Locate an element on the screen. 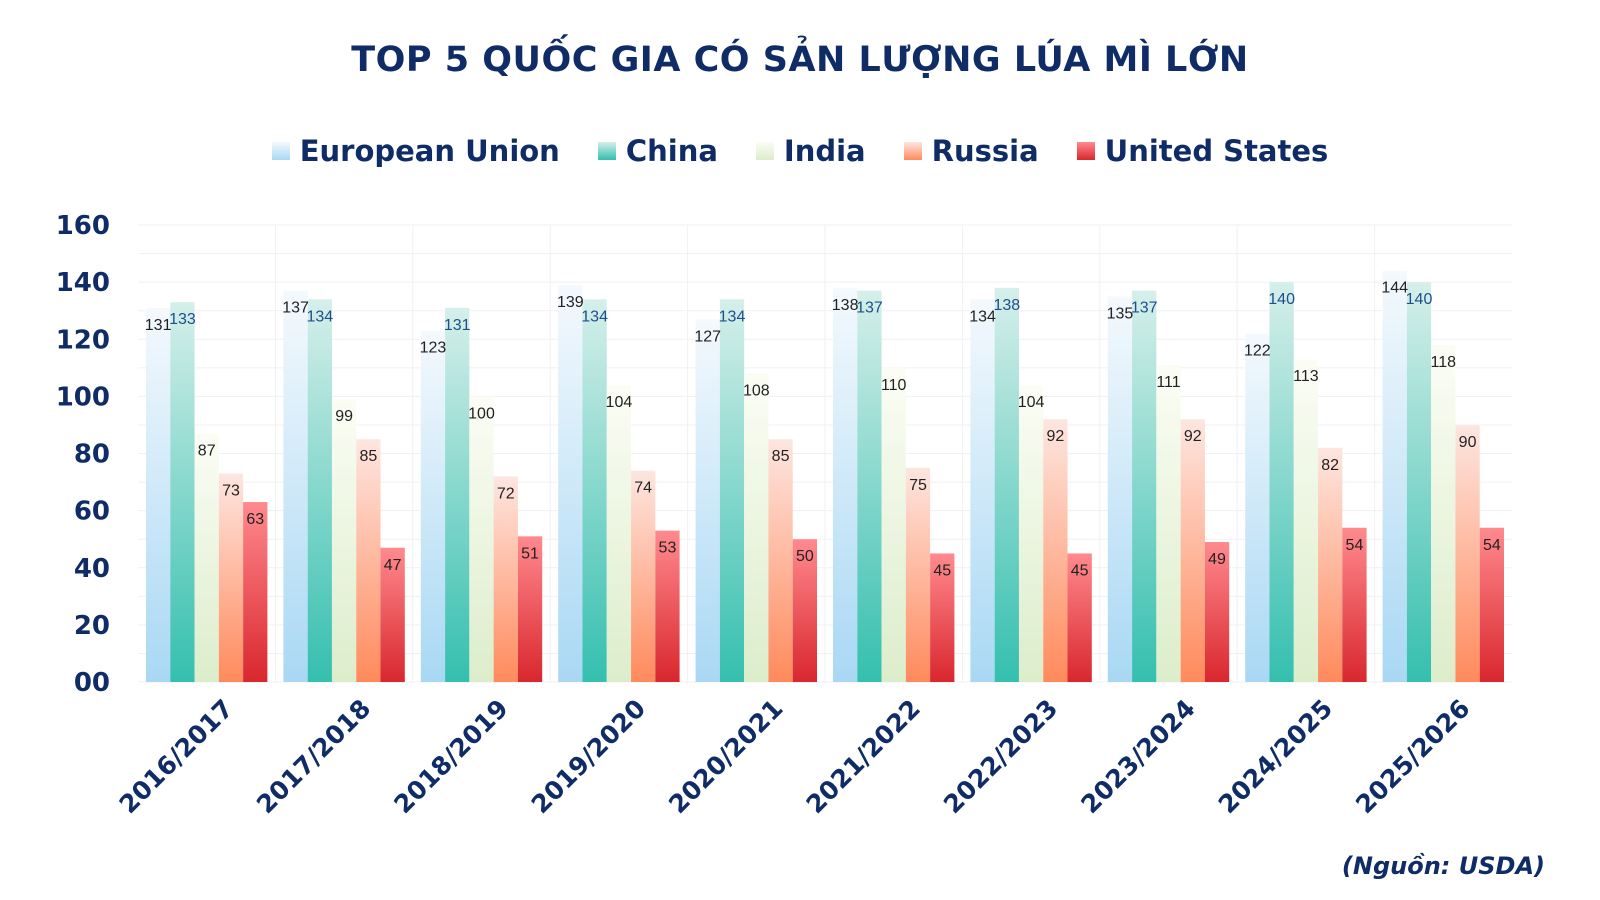 The width and height of the screenshot is (1600, 900). data-label: 122 is located at coordinates (1257, 351).